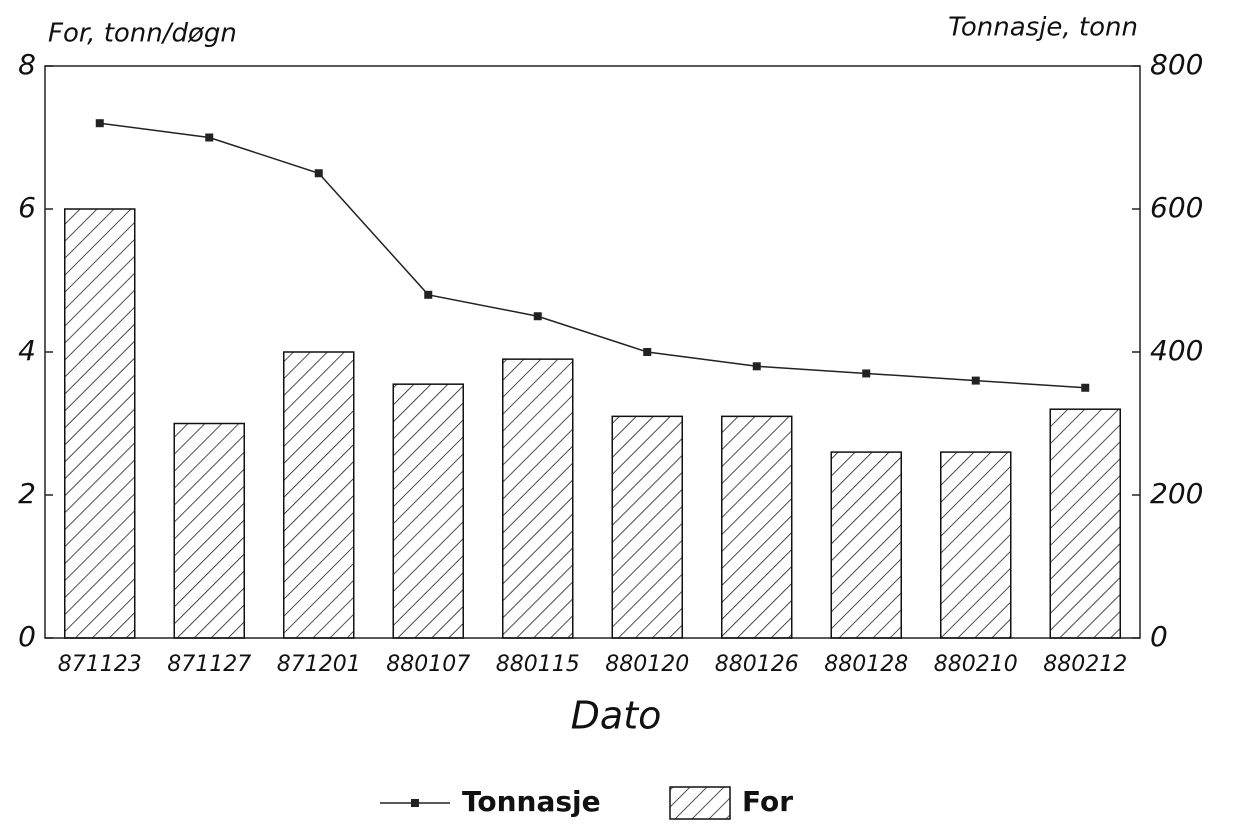 This screenshot has height=824, width=1233. I want to click on x-tick-label: 880212, so click(1085, 664).